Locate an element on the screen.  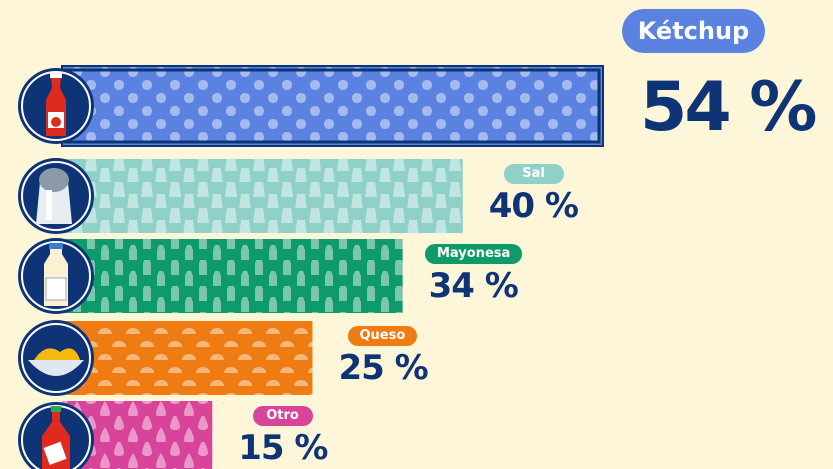
value-label-ketchup: 54 % is located at coordinates (728, 107).